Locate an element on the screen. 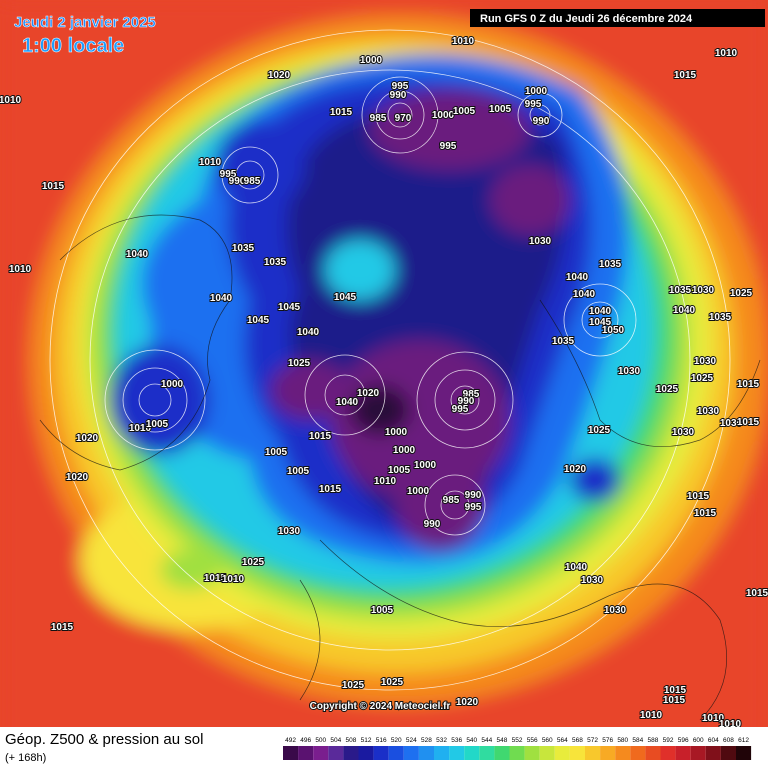 The width and height of the screenshot is (768, 768). scale-label: 568 is located at coordinates (577, 740).